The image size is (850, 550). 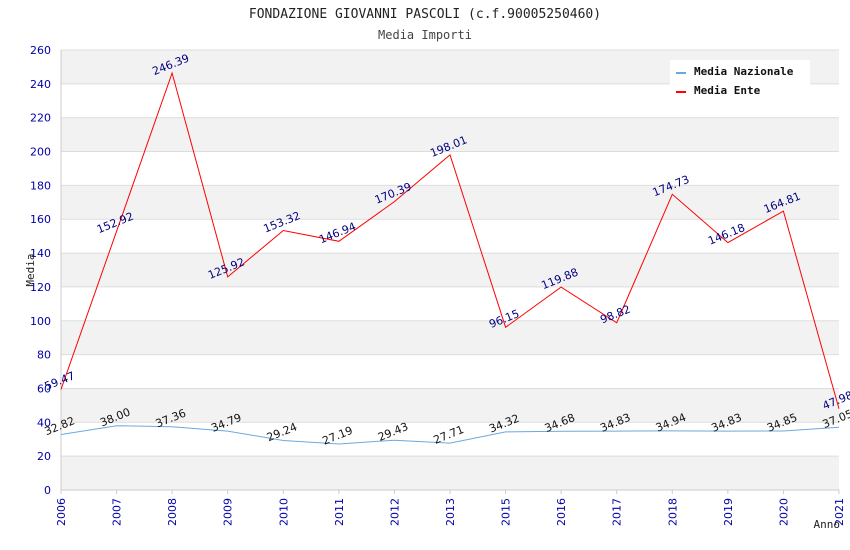 What do you see at coordinates (783, 512) in the screenshot?
I see `x-tick-label: 2020` at bounding box center [783, 512].